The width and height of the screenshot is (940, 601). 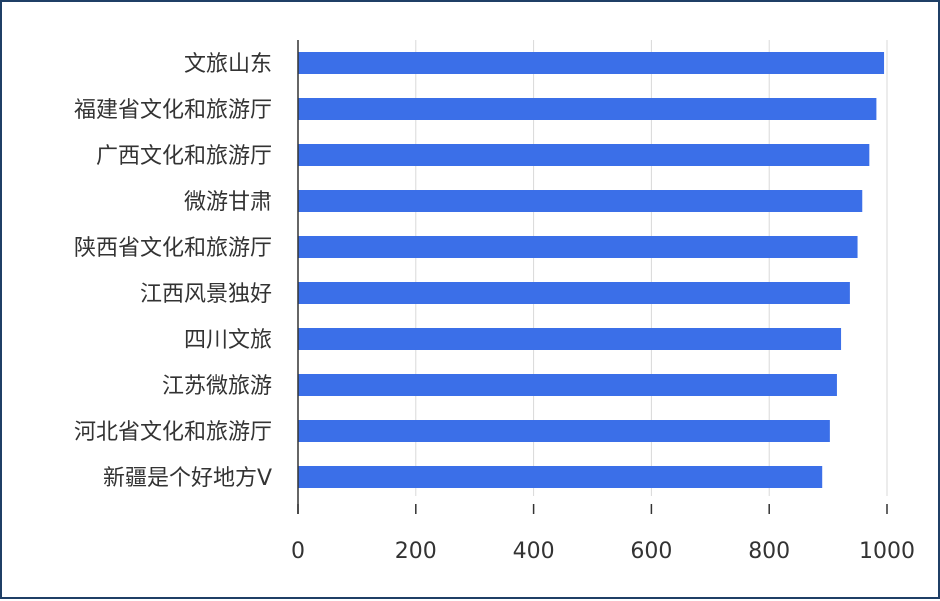 I want to click on x-tick-label: 200, so click(x=416, y=551).